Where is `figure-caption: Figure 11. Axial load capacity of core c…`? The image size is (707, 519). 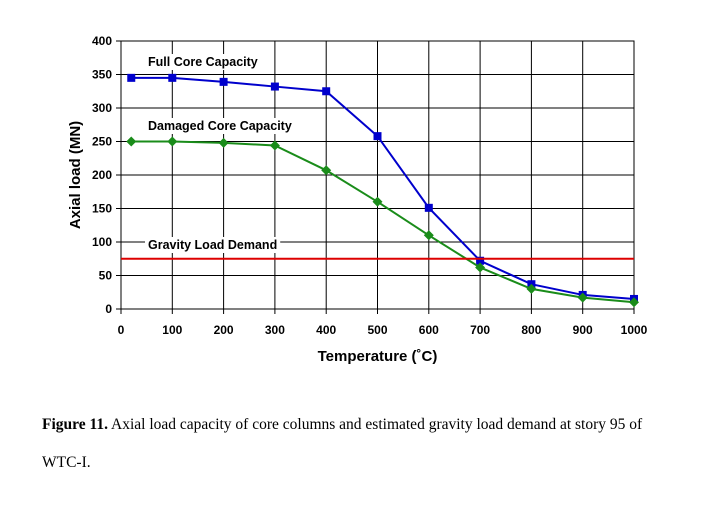
figure-caption: Figure 11. Axial load capacity of core c… is located at coordinates (362, 444).